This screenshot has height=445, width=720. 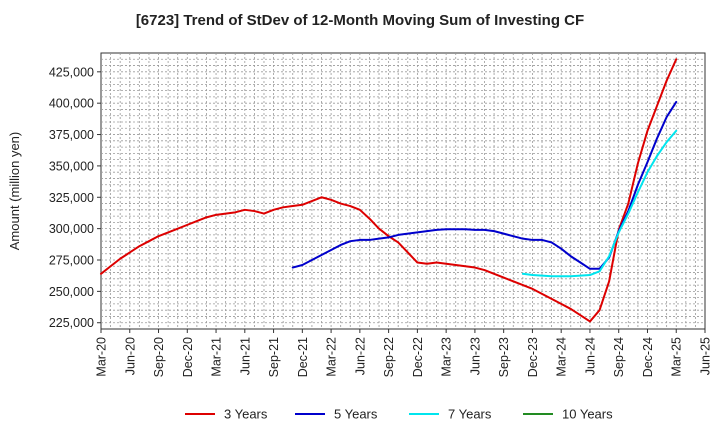 I want to click on y-tick-label: 250,000, so click(x=71, y=292).